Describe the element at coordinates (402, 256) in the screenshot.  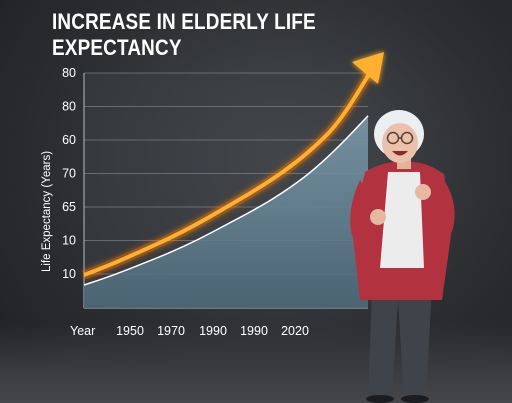
I see `elderly-woman-illustration` at that location.